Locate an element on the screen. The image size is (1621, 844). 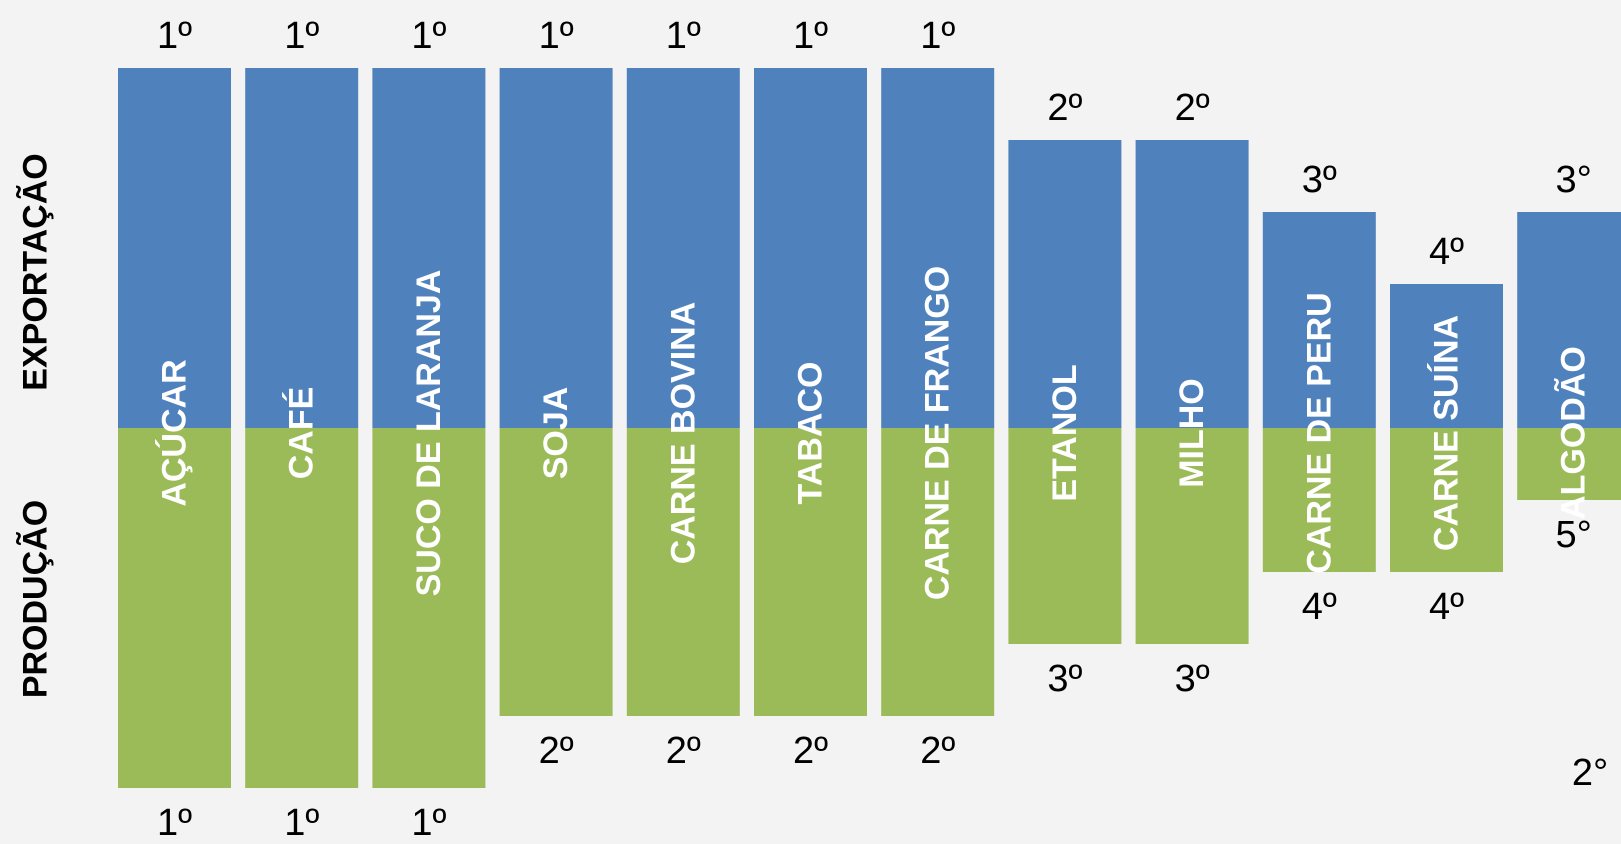
category-label: CARNE BOVINA is located at coordinates (683, 433).